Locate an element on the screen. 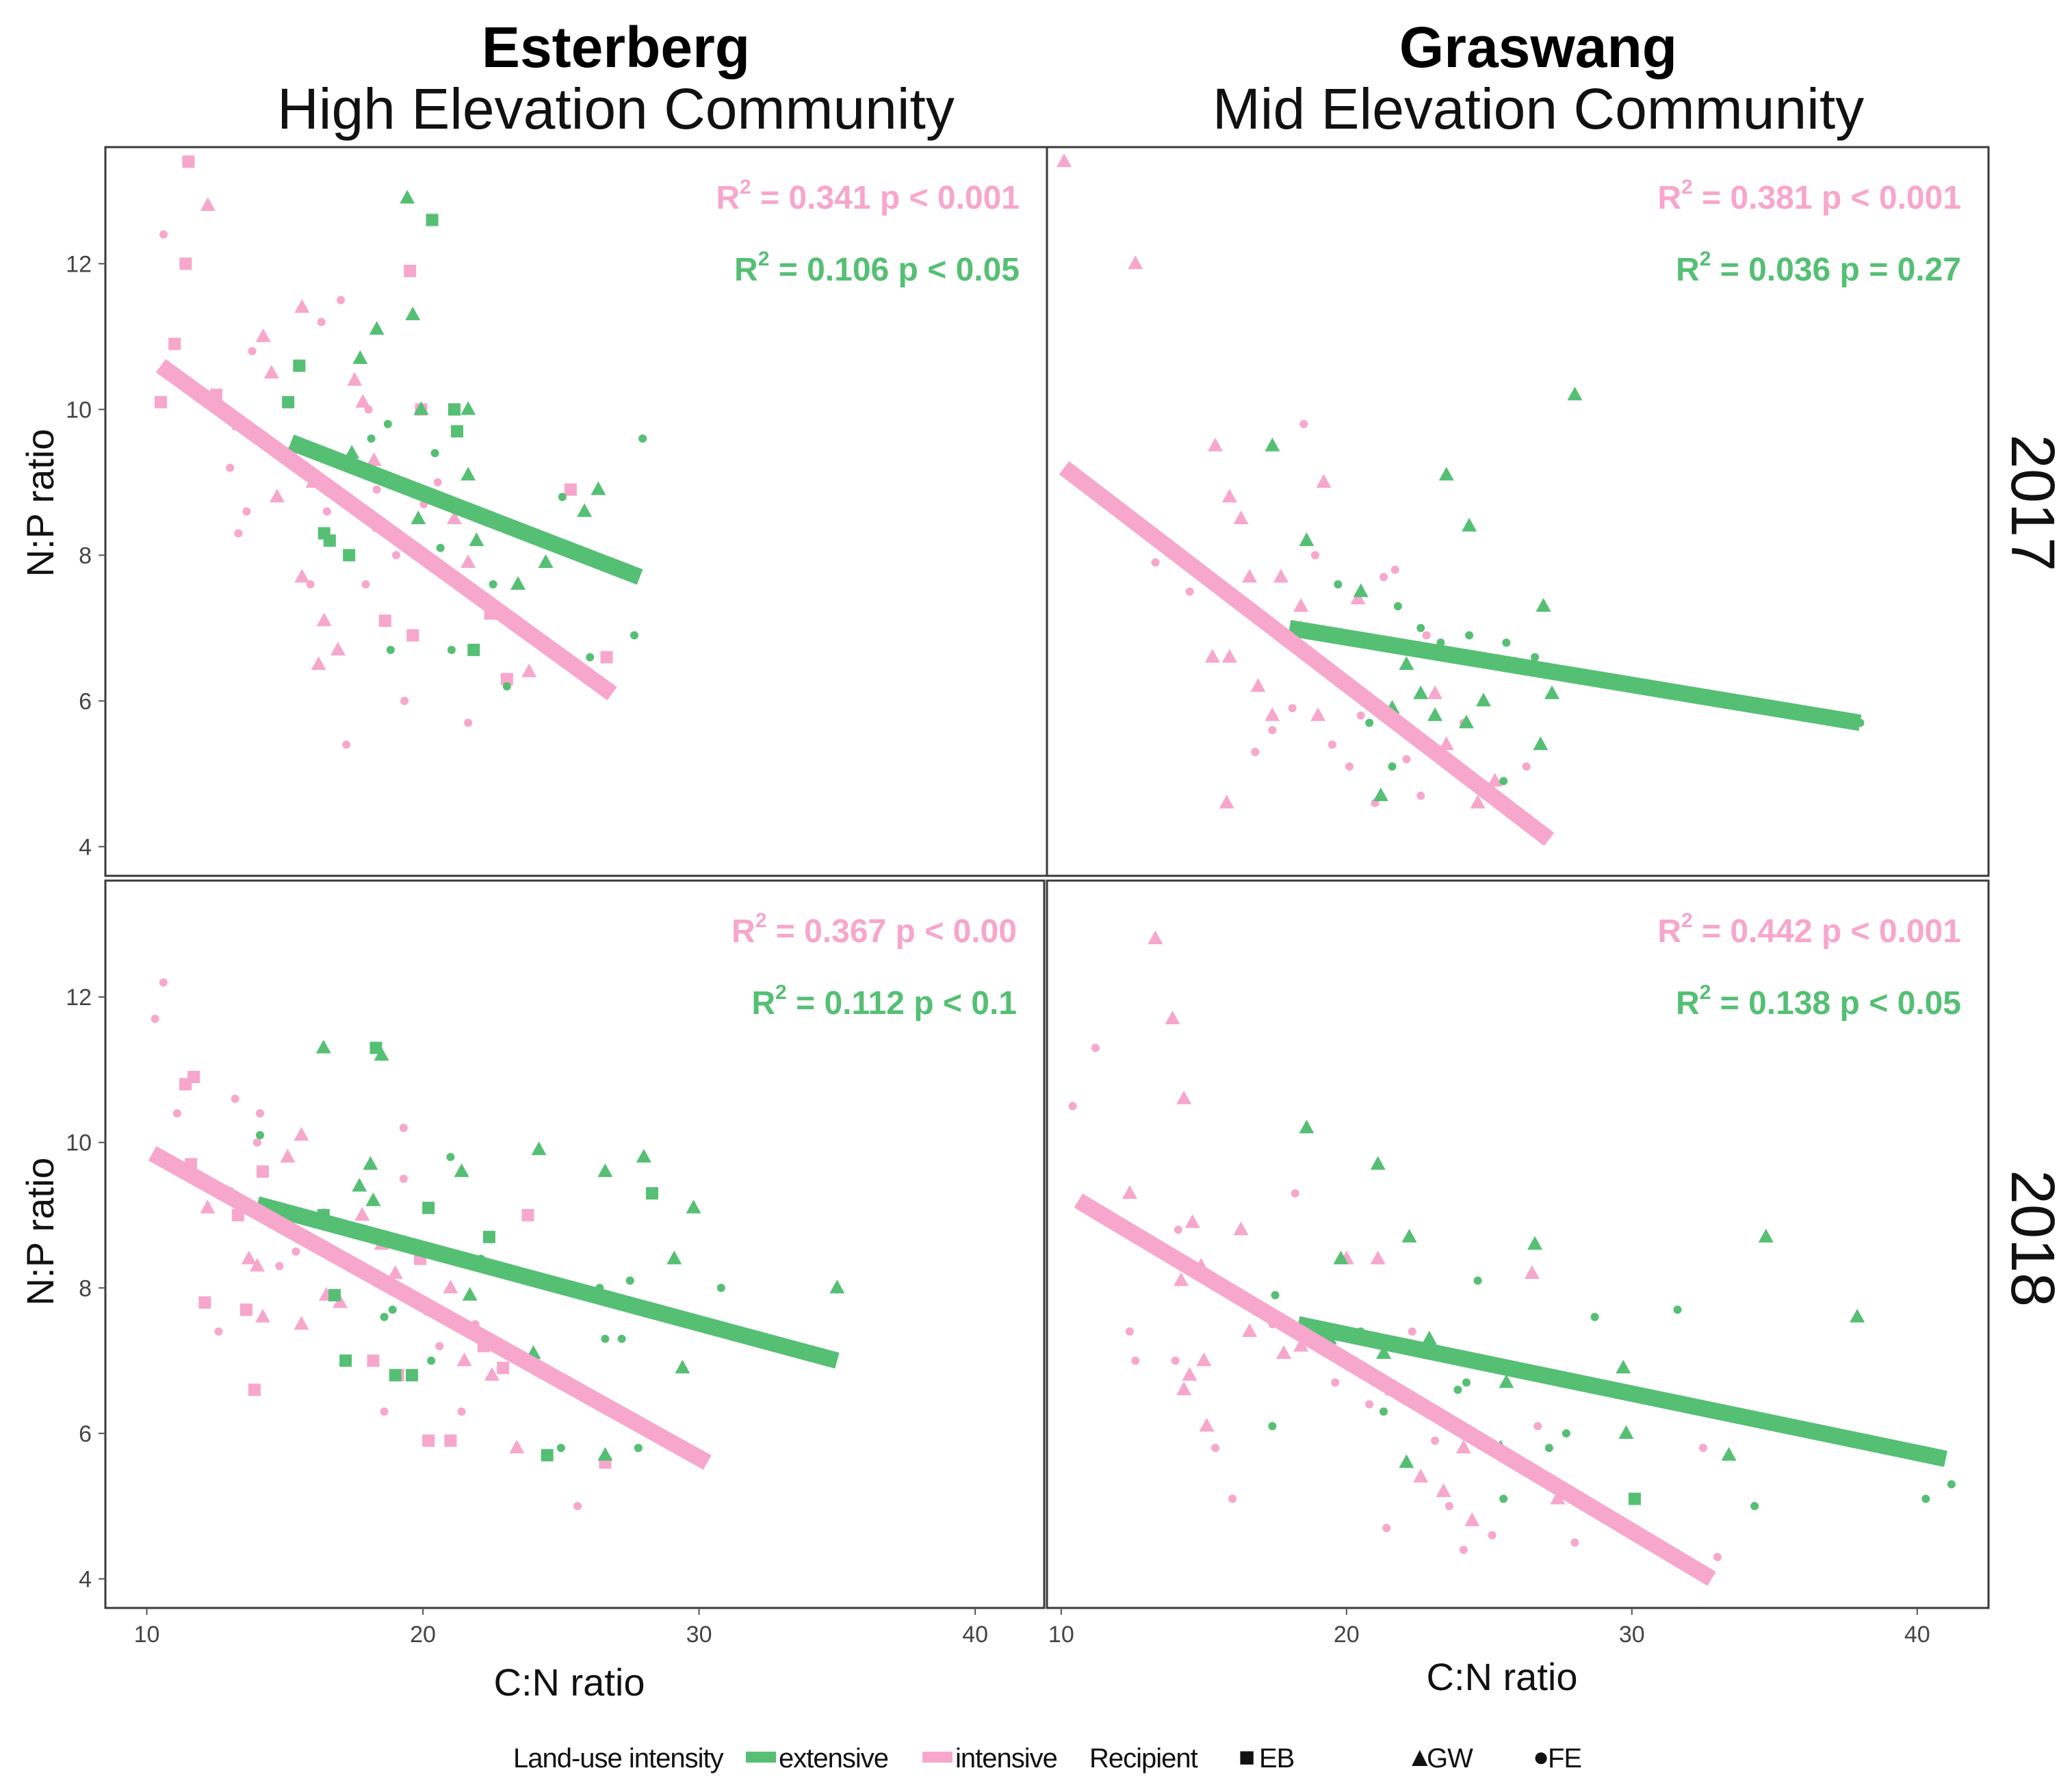  col-subtitle-esterberg: High Elevation Community is located at coordinates (616, 109).